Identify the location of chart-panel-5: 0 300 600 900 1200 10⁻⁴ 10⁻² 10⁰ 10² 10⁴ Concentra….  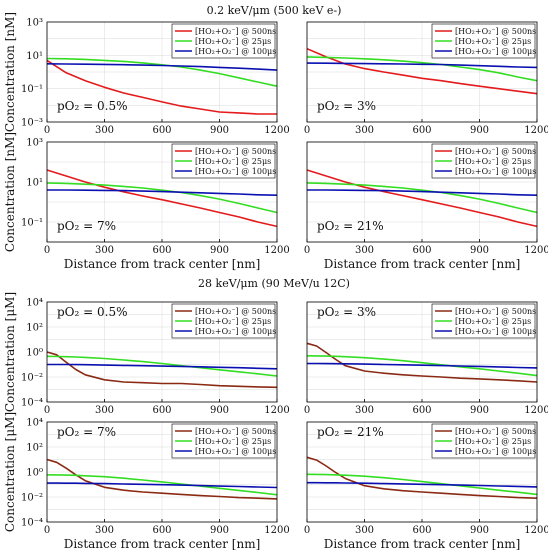
(146, 354).